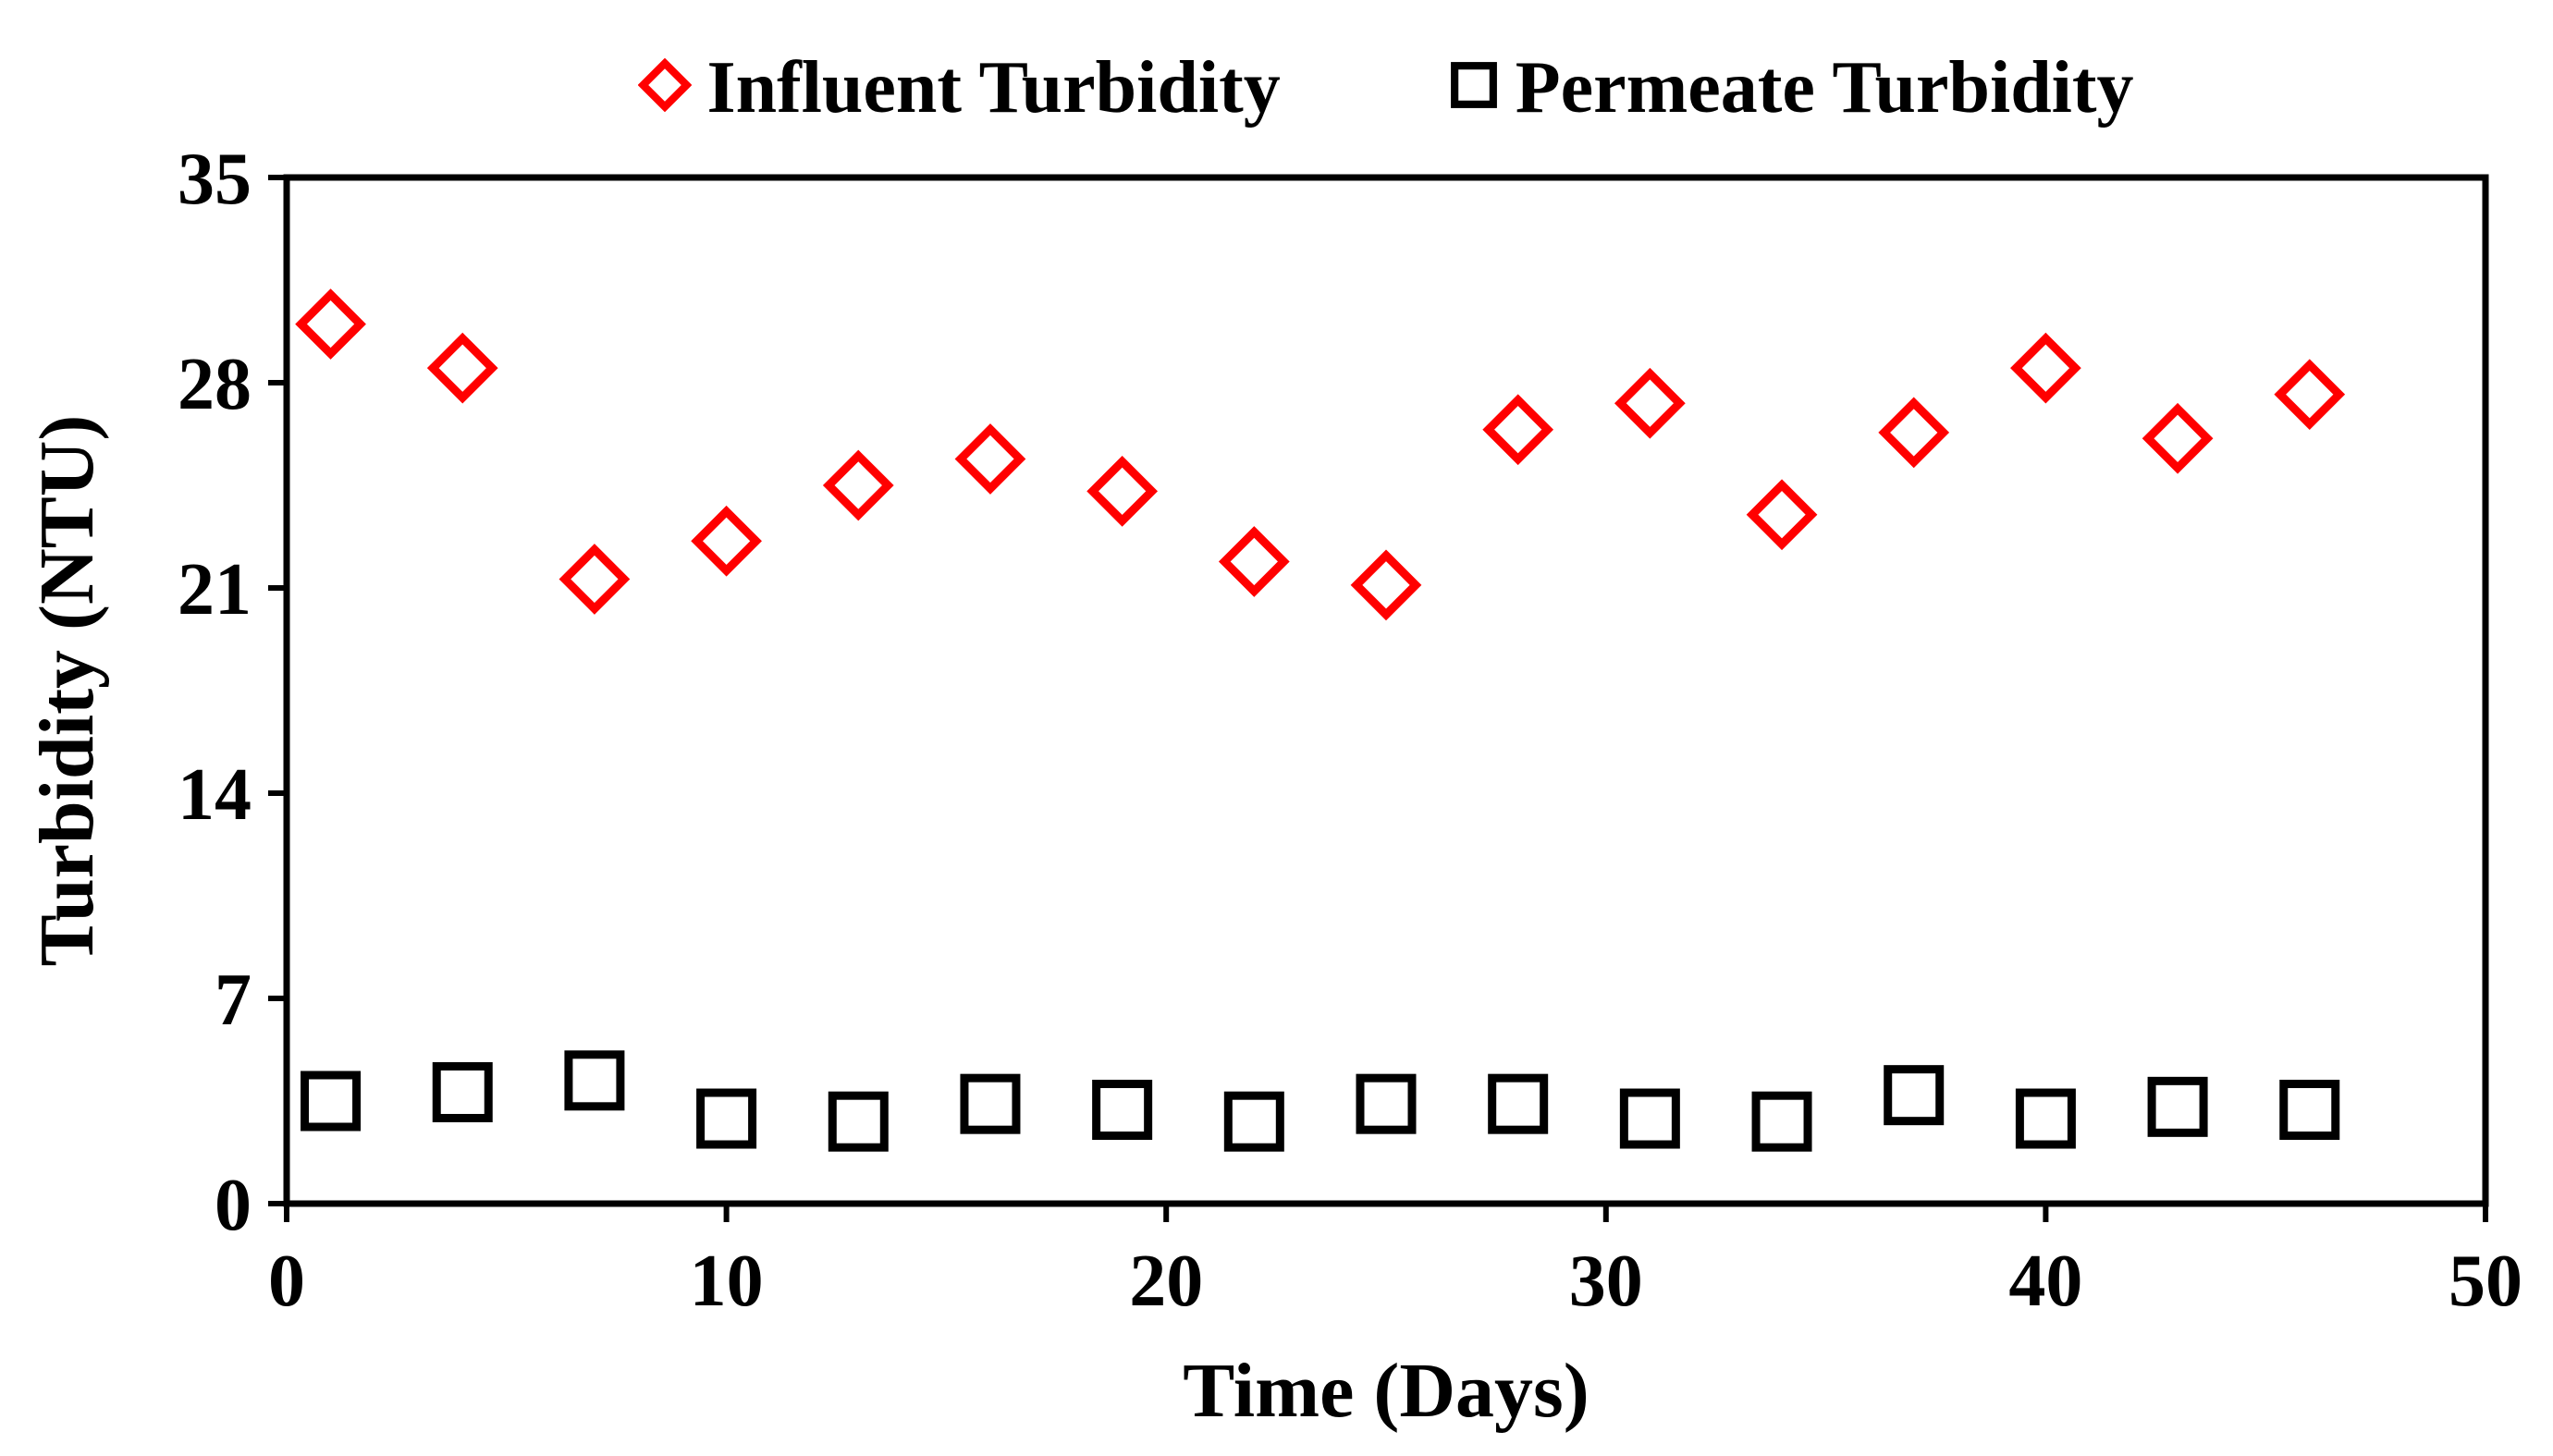  Describe the element at coordinates (1386, 1391) in the screenshot. I see `x-axis-title: Time (Days)` at that location.